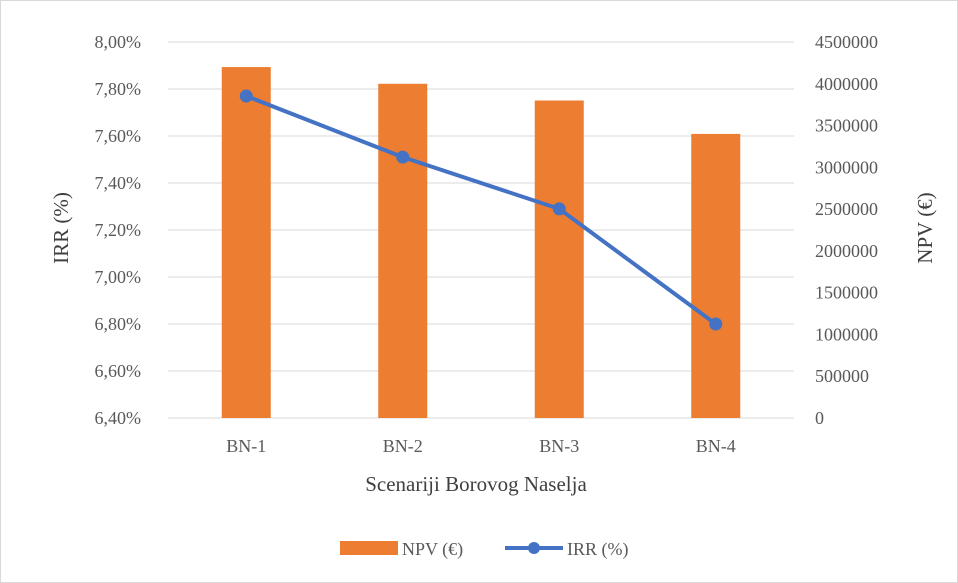 The height and width of the screenshot is (583, 958). Describe the element at coordinates (484, 549) in the screenshot. I see `legend: NPV (€) IRR (%)` at that location.